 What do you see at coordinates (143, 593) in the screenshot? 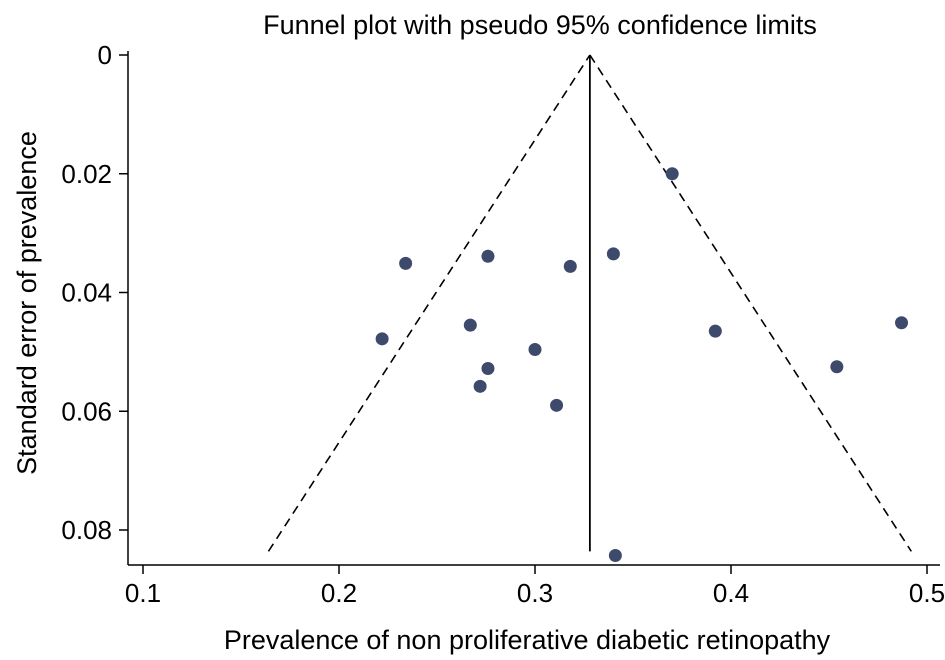
I see `x-tick-label: 0.1` at bounding box center [143, 593].